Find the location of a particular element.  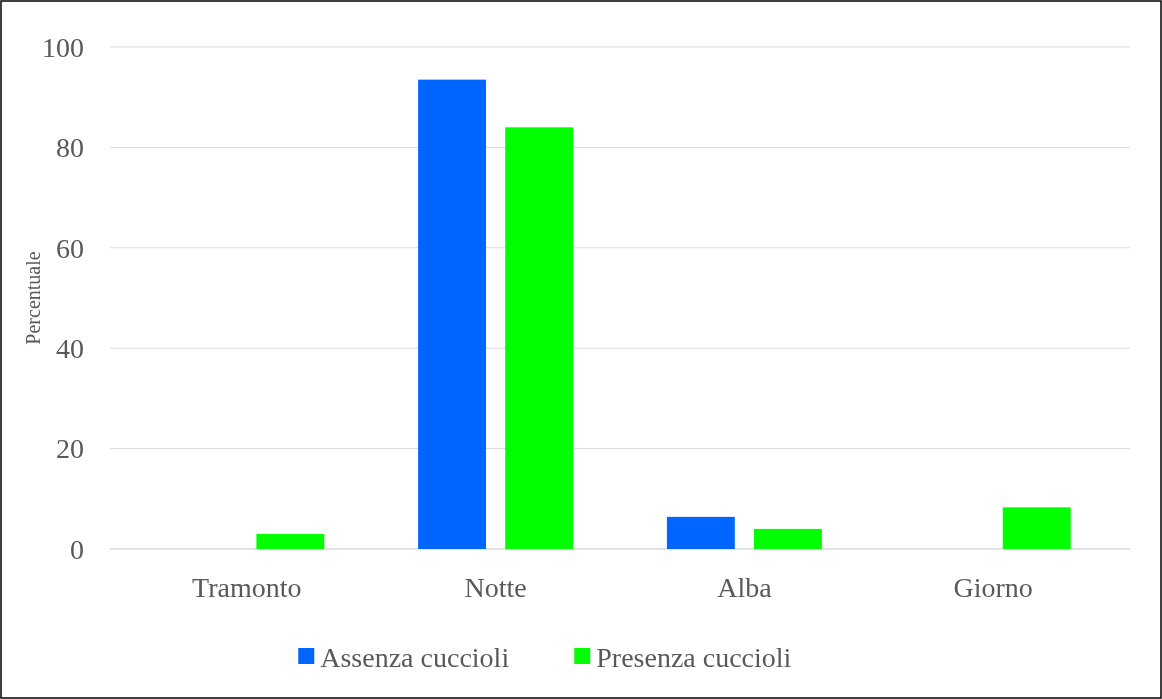

y-tick-label: 60 is located at coordinates (70, 248).